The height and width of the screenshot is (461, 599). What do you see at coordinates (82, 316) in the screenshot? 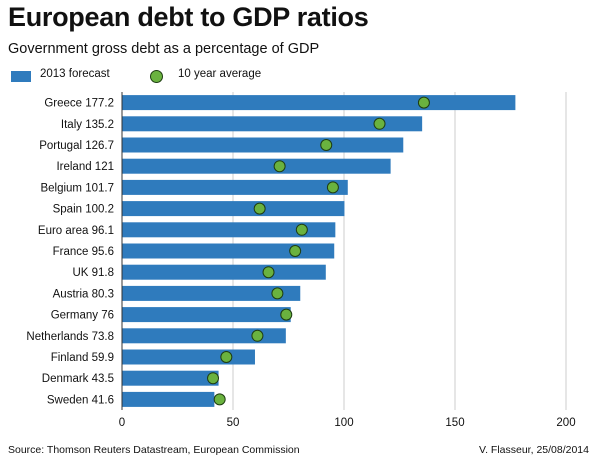
I see `category-label: Germany 76` at bounding box center [82, 316].